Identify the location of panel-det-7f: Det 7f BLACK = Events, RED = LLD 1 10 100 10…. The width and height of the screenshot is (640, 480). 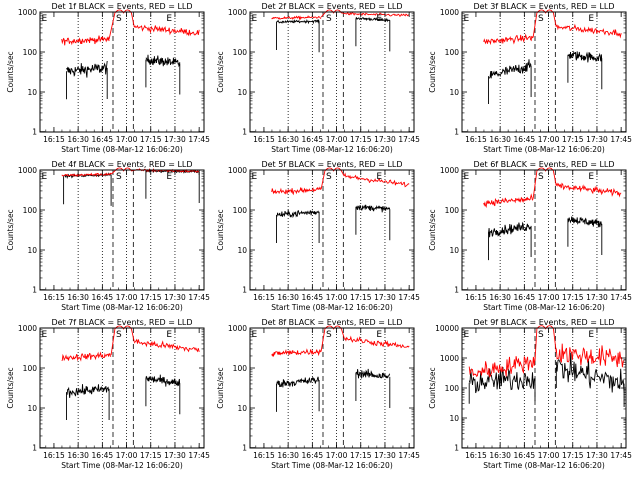
(108, 394).